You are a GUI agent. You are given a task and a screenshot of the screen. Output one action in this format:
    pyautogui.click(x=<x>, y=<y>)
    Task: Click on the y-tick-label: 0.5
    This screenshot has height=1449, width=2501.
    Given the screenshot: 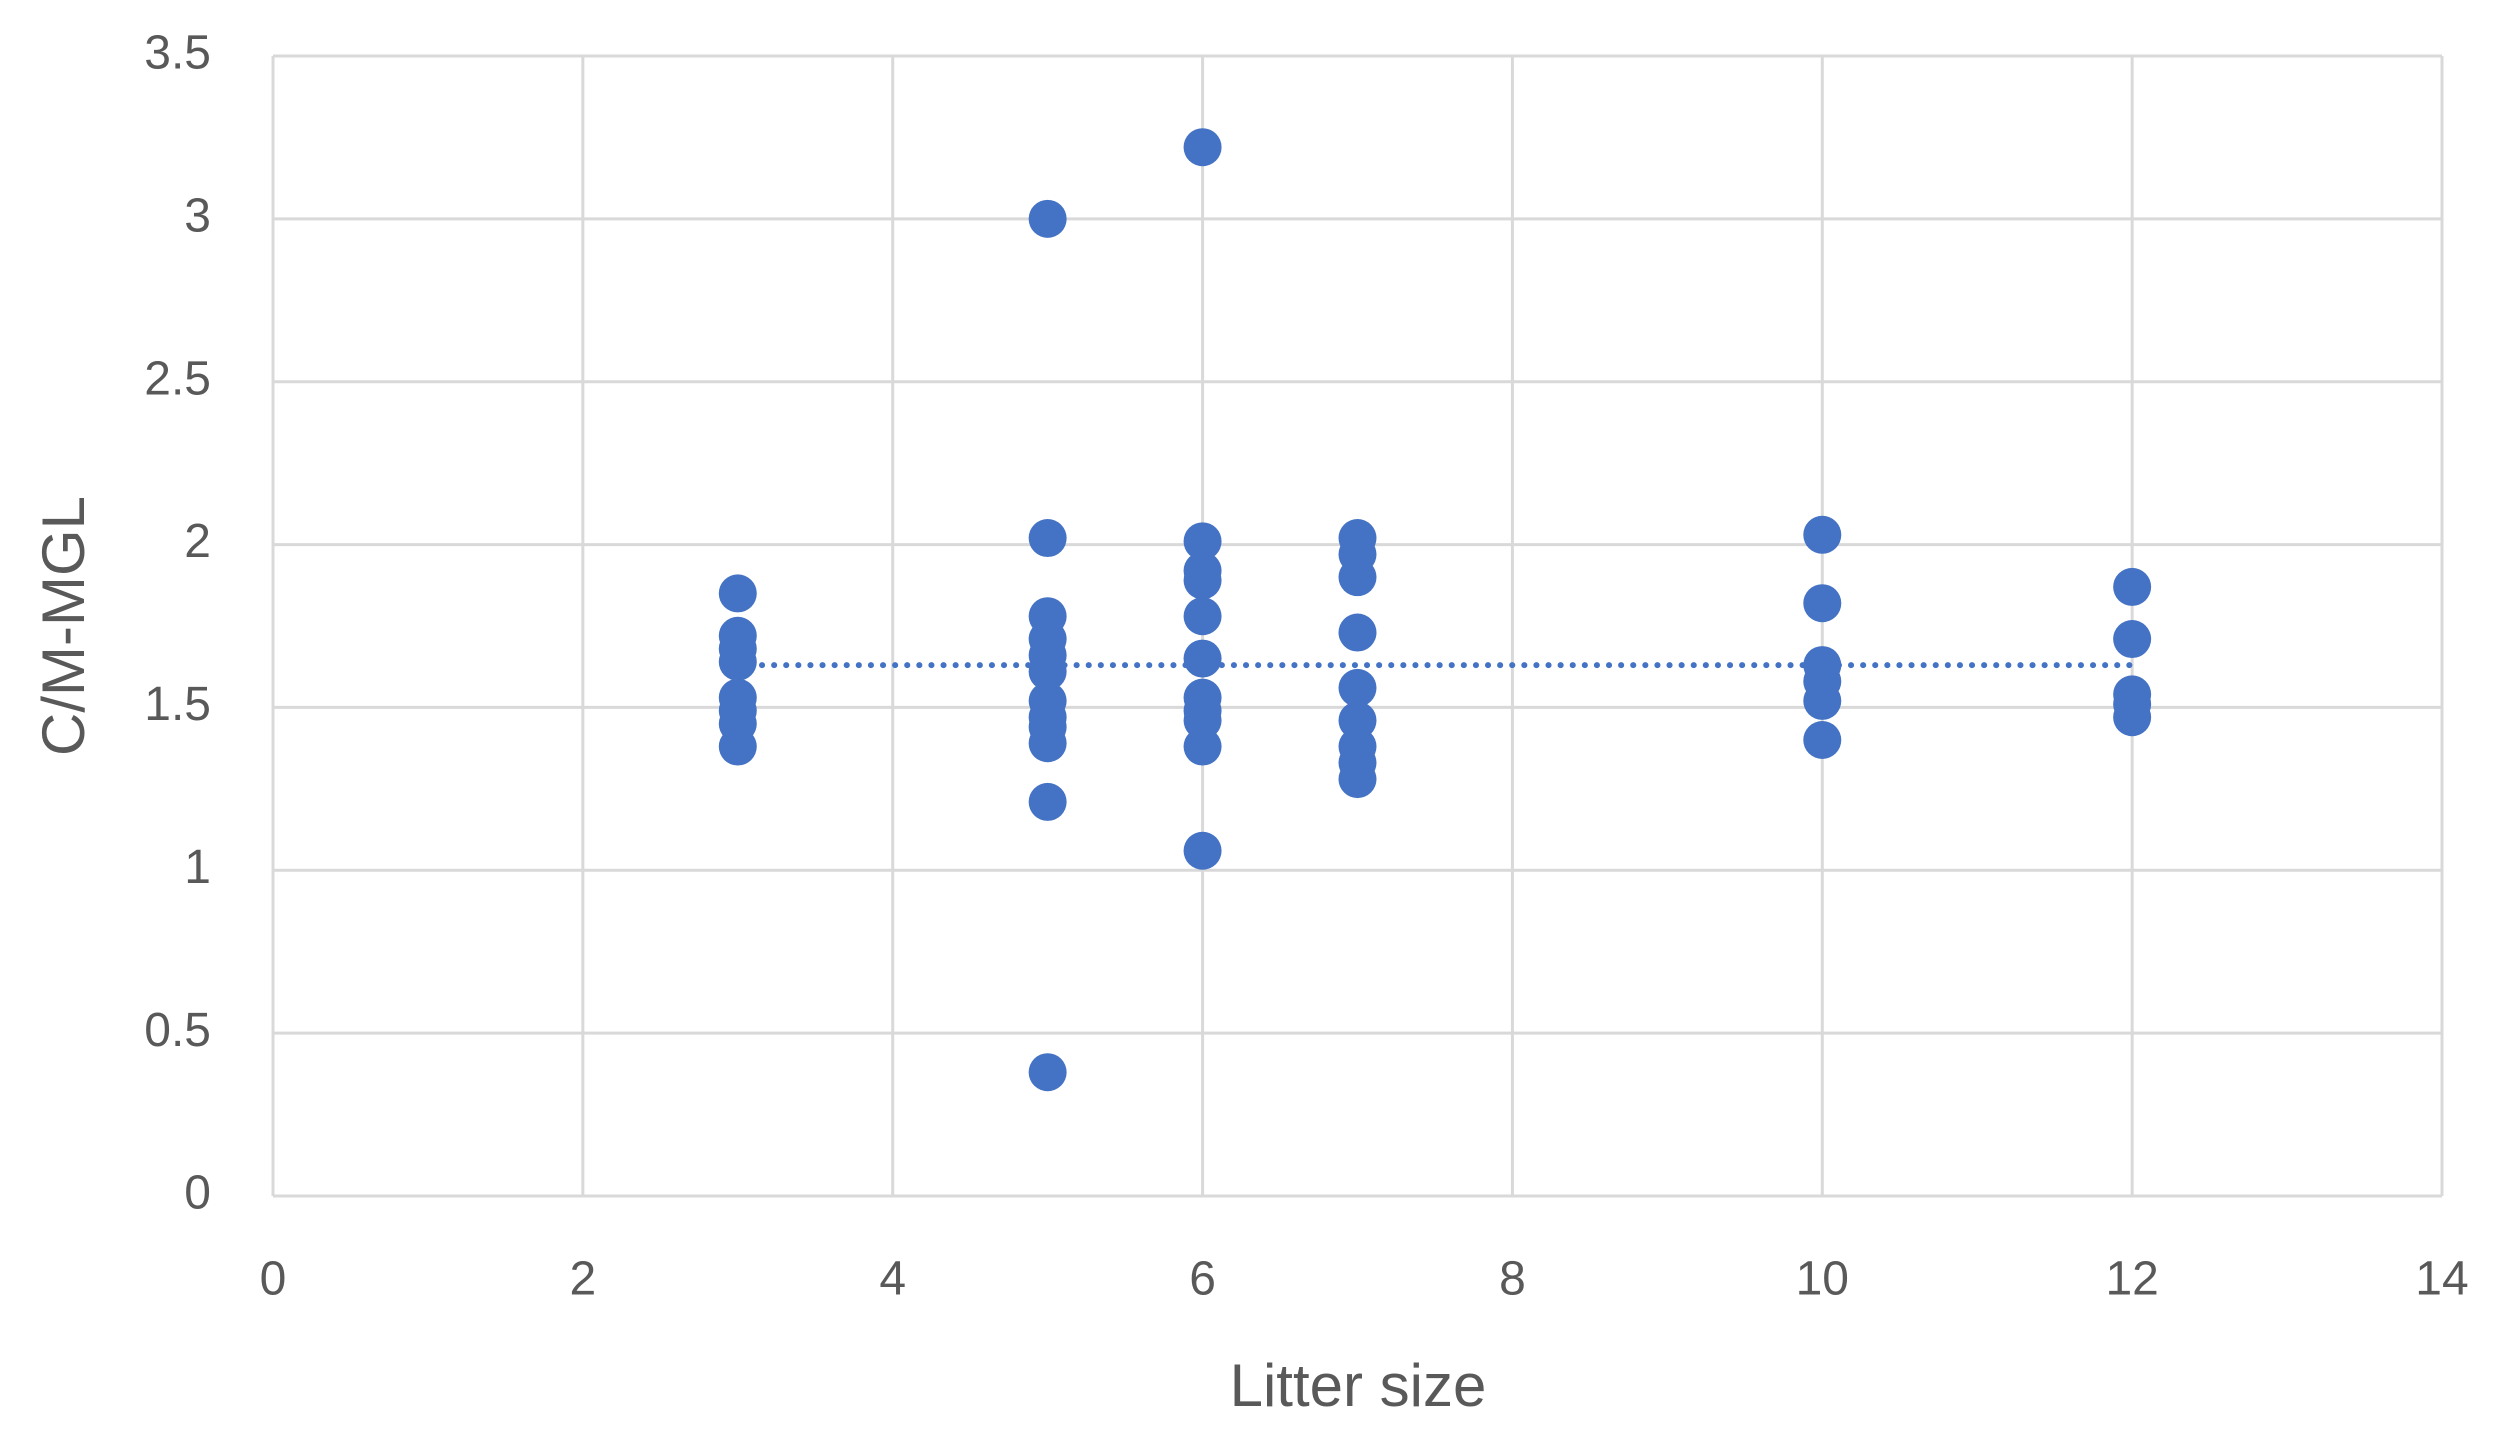 What is the action you would take?
    pyautogui.click(x=177, y=1030)
    